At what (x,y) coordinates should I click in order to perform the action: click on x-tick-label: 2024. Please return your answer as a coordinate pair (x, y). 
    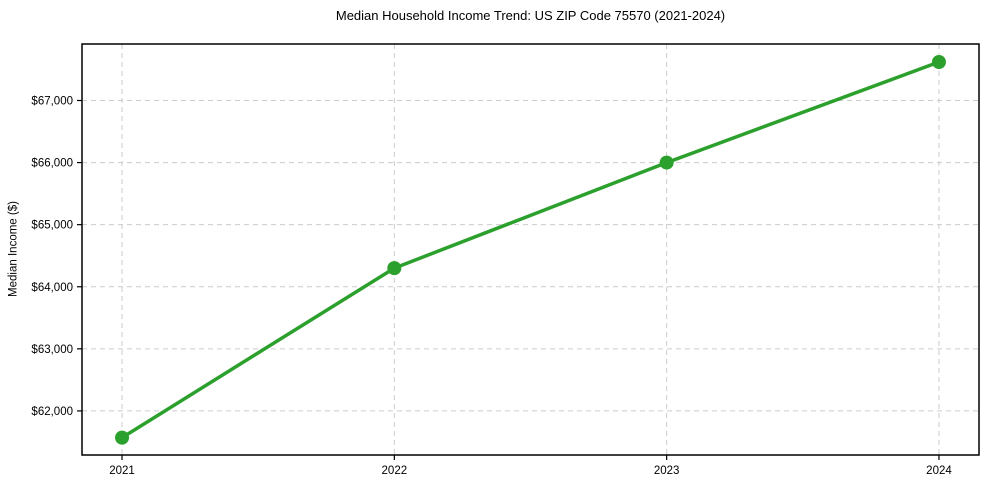
    Looking at the image, I should click on (939, 471).